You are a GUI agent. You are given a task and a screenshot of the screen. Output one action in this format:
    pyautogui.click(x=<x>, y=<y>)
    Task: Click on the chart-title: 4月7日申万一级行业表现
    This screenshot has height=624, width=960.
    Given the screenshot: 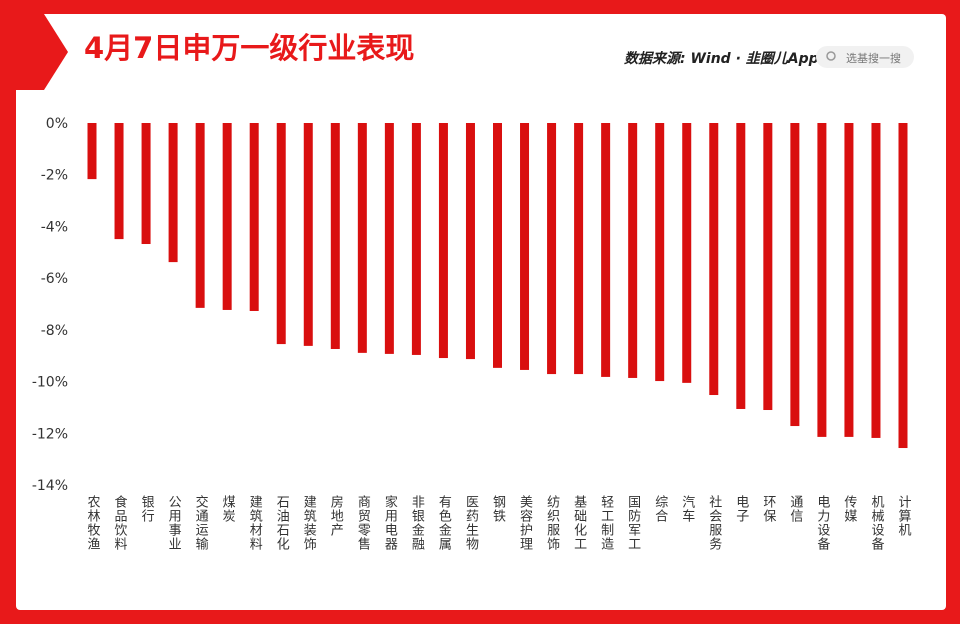 What is the action you would take?
    pyautogui.click(x=249, y=48)
    